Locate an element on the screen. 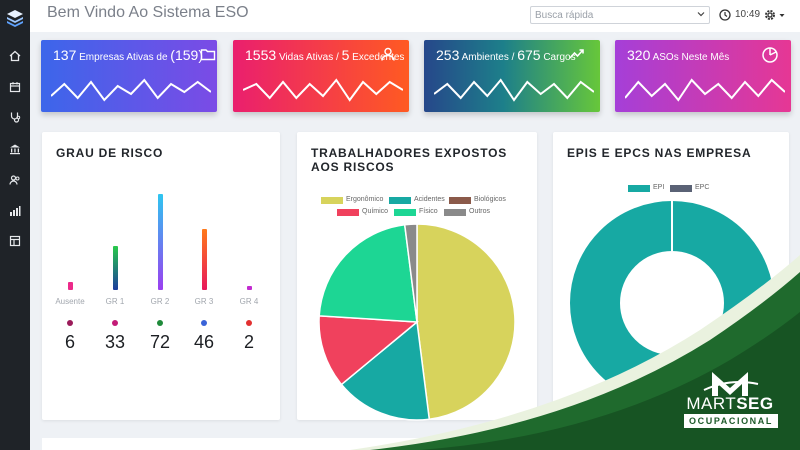 The image size is (800, 450). stat-label: 253 Ambientes / 675 Cargos is located at coordinates (506, 55).